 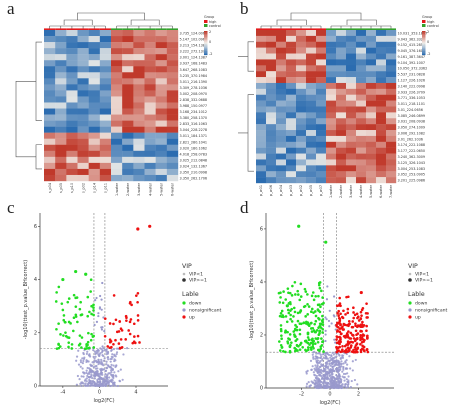 I want to click on column-label: 6-water, so click(x=173, y=189).